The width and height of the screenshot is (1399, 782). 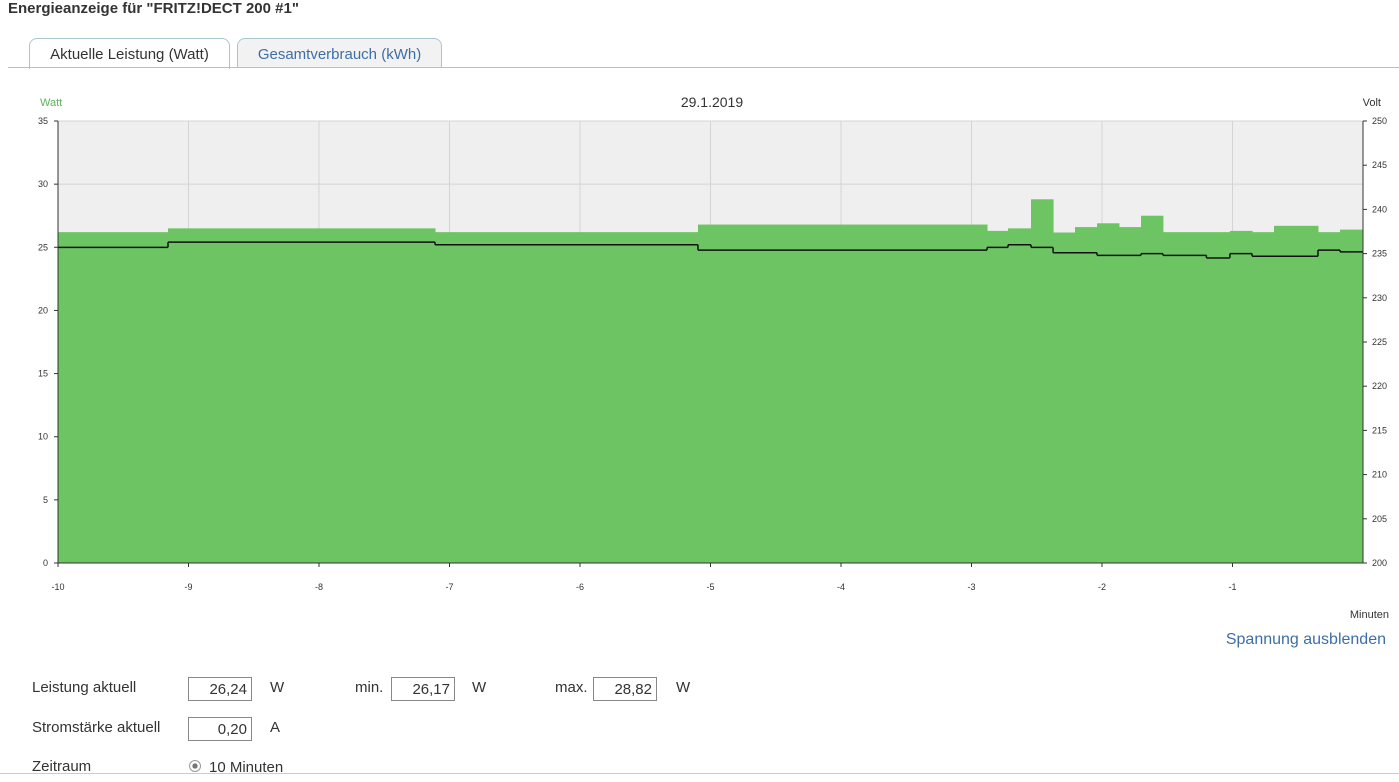 I want to click on x-tick-label: -5, so click(x=710, y=587).